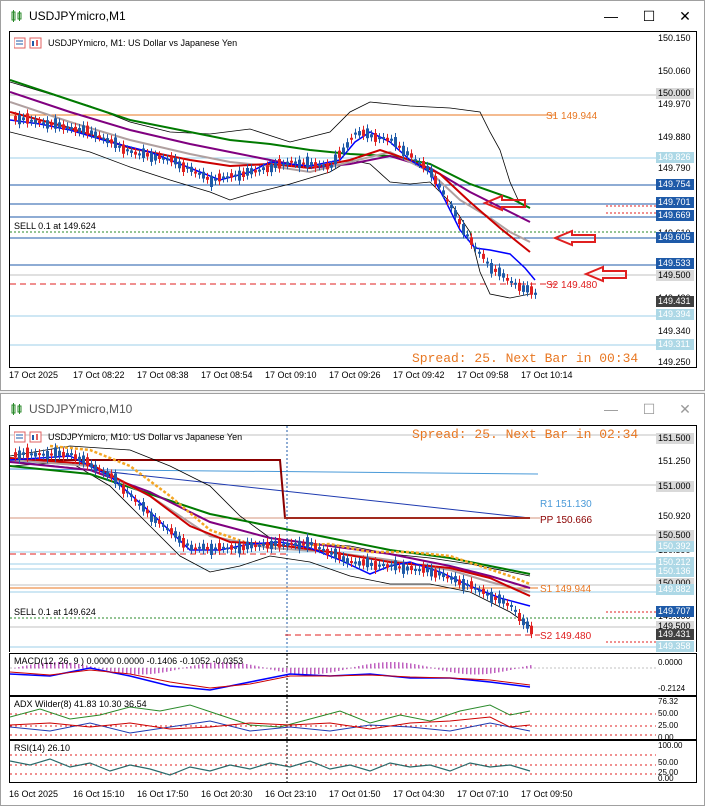  I want to click on time-tick: 17 Oct 08:22, so click(99, 375).